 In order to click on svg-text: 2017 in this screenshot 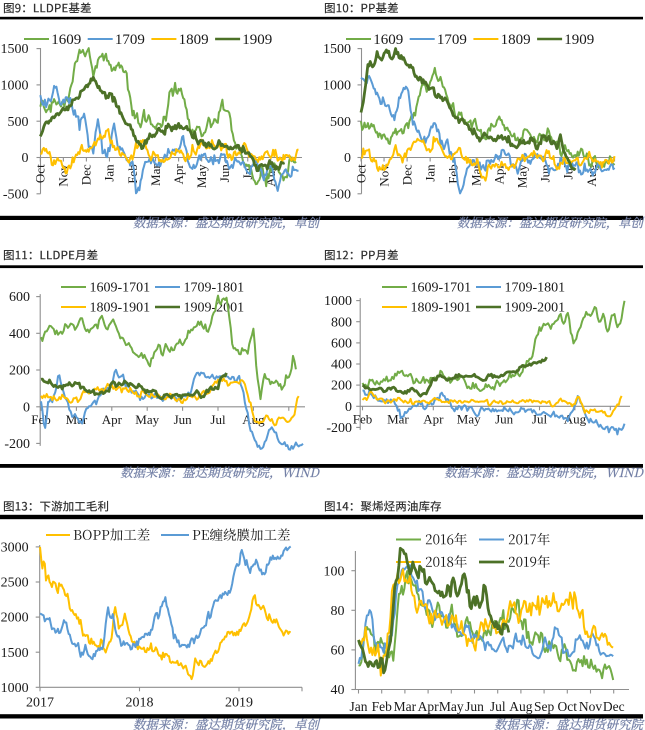, I will do `click(40, 702)`.